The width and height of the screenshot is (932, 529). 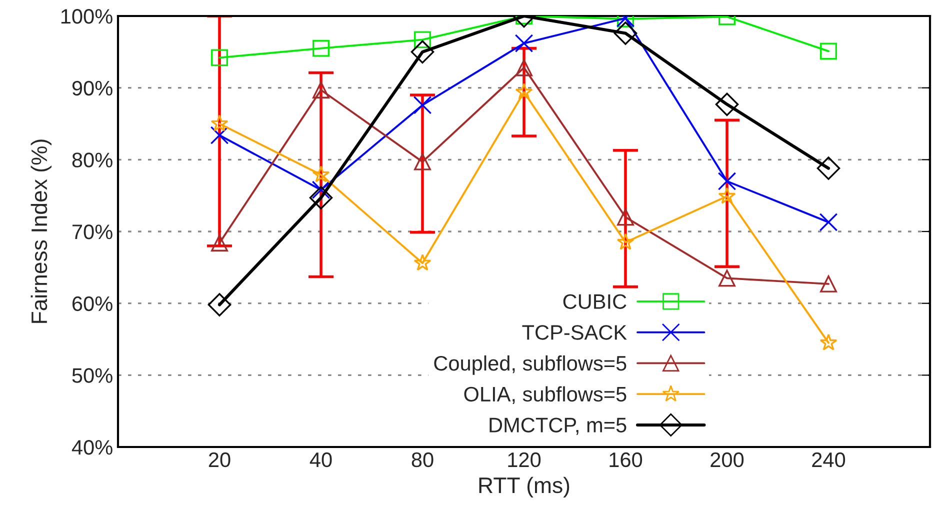 What do you see at coordinates (558, 426) in the screenshot?
I see `legend-label: DMCTCP, m=5` at bounding box center [558, 426].